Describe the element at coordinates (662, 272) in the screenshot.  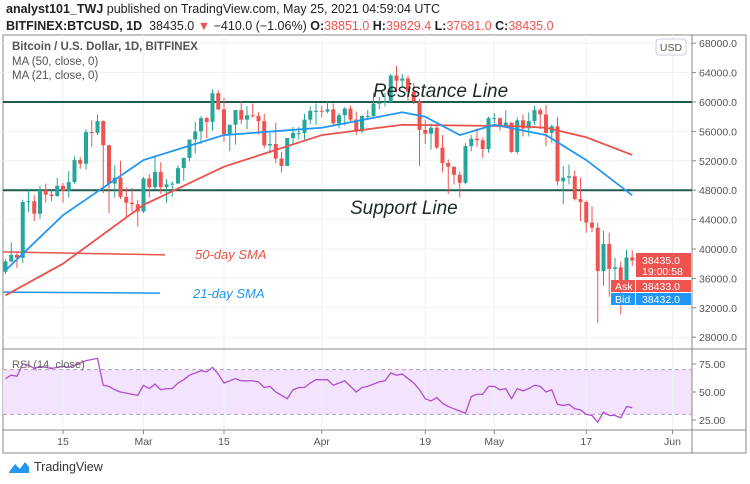
I see `countdown-label: 19:00:58` at that location.